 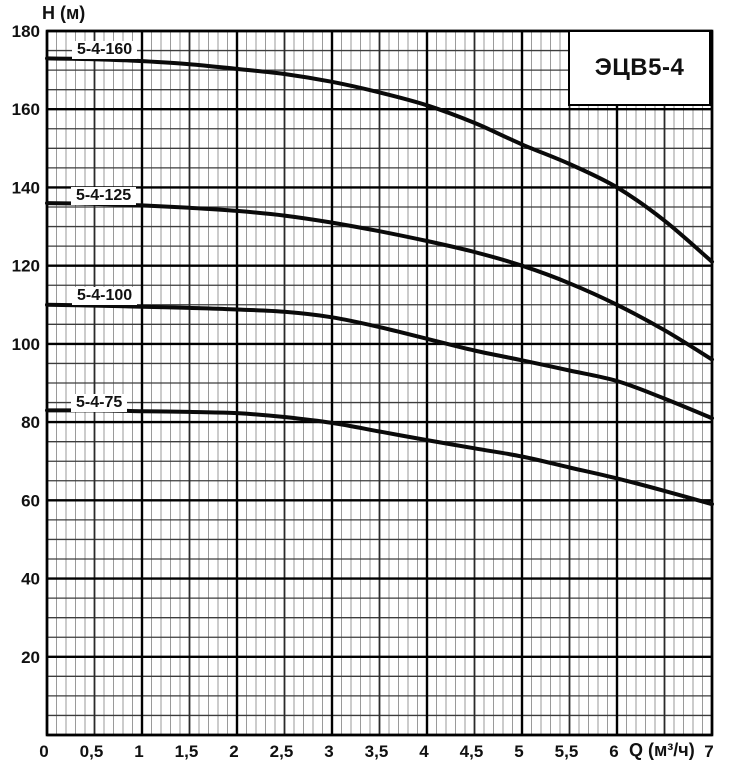 I want to click on curve-label-5-4-100: 5-4-100, so click(x=105, y=296).